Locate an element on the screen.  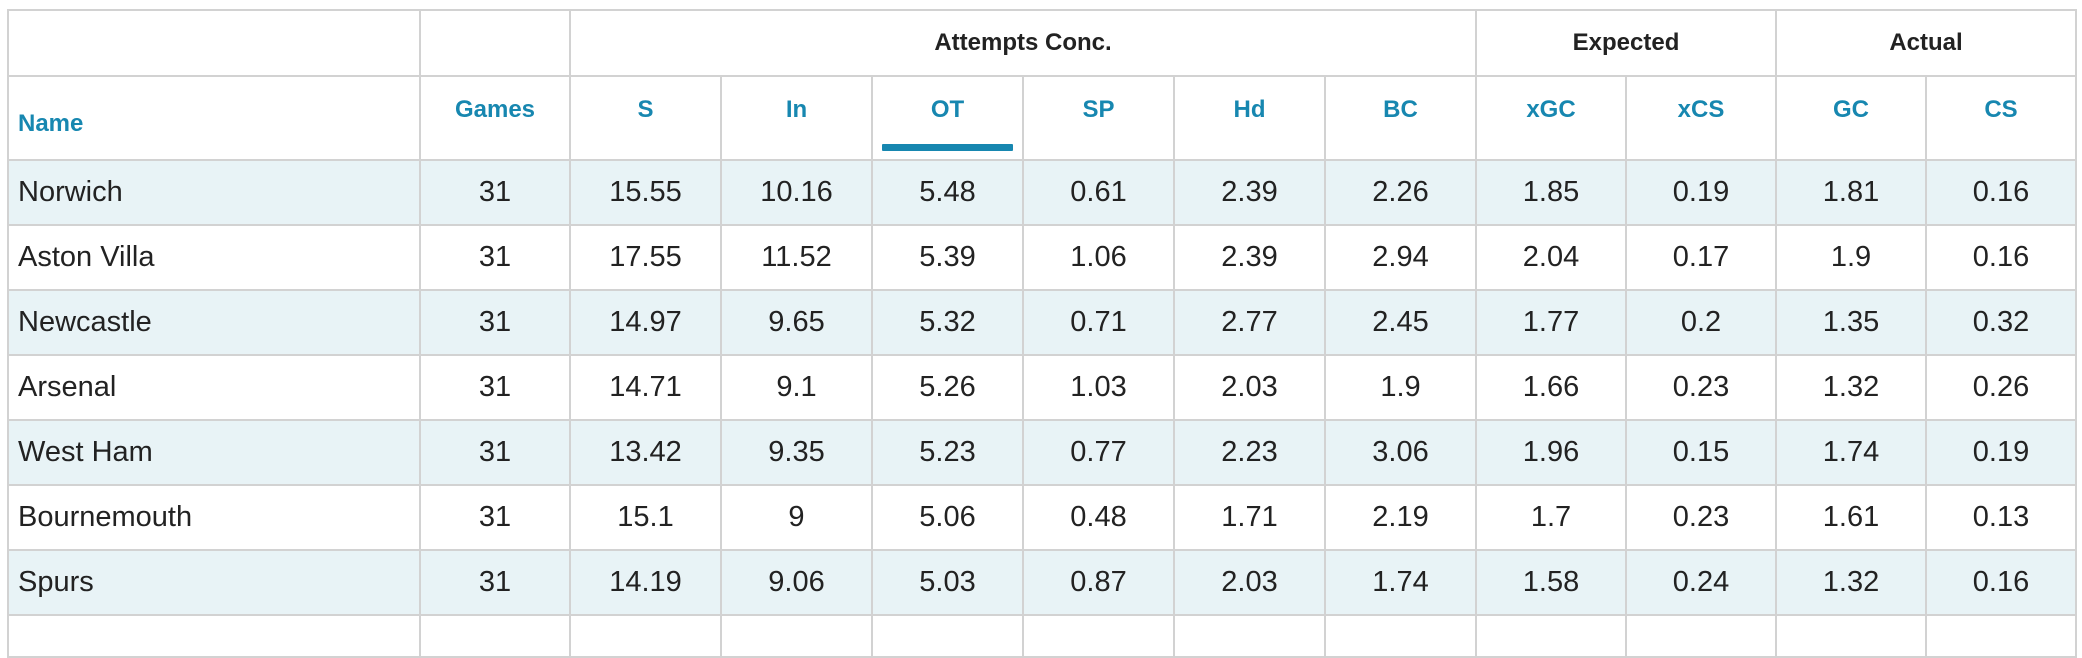
group-header-actual: Actual is located at coordinates (1926, 43).